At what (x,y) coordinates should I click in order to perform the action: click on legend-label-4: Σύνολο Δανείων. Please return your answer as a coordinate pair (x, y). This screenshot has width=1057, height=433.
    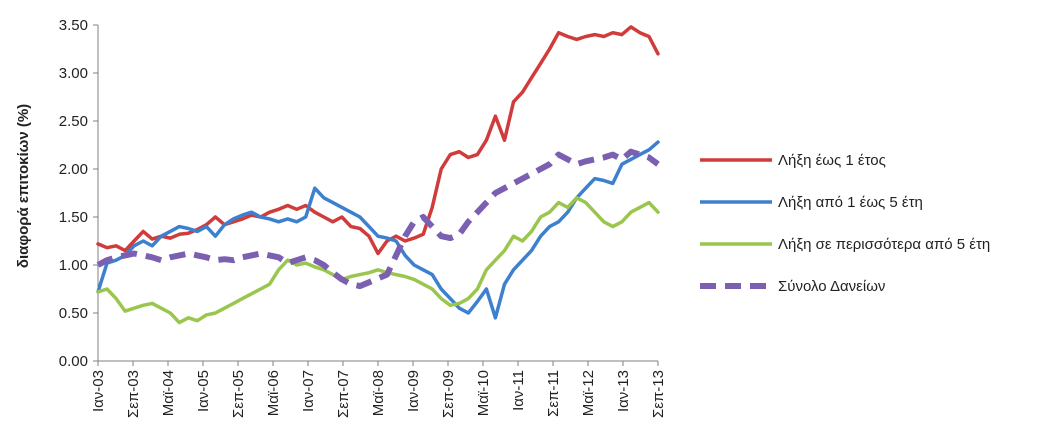
    Looking at the image, I should click on (831, 286).